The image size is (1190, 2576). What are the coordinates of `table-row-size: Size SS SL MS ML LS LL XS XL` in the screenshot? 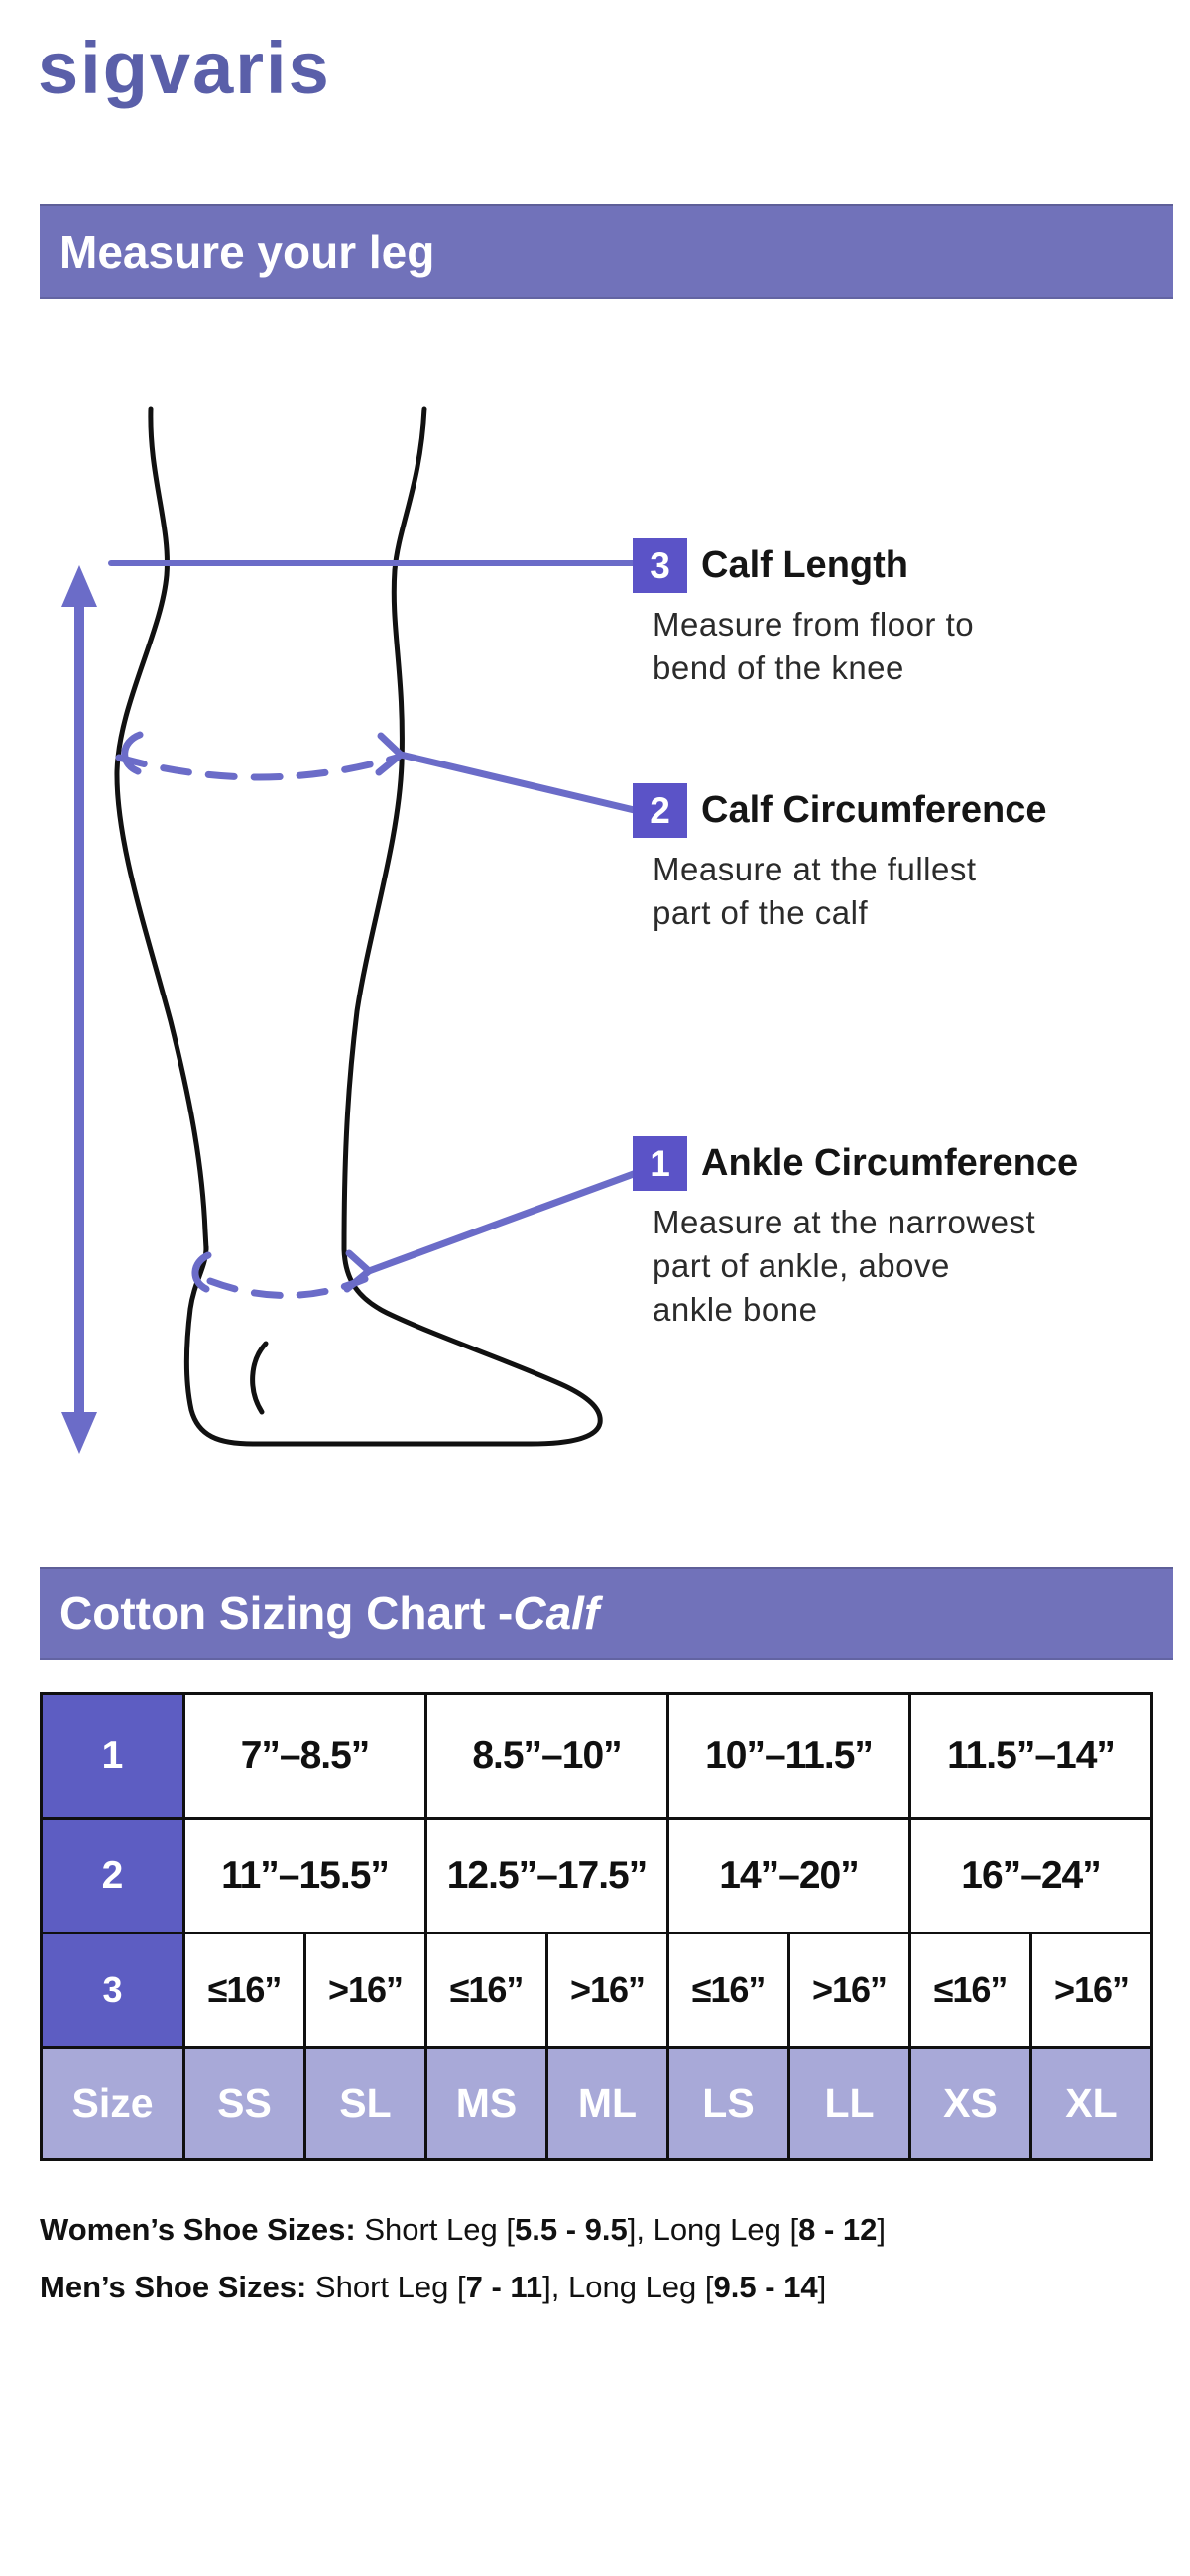 It's located at (596, 2103).